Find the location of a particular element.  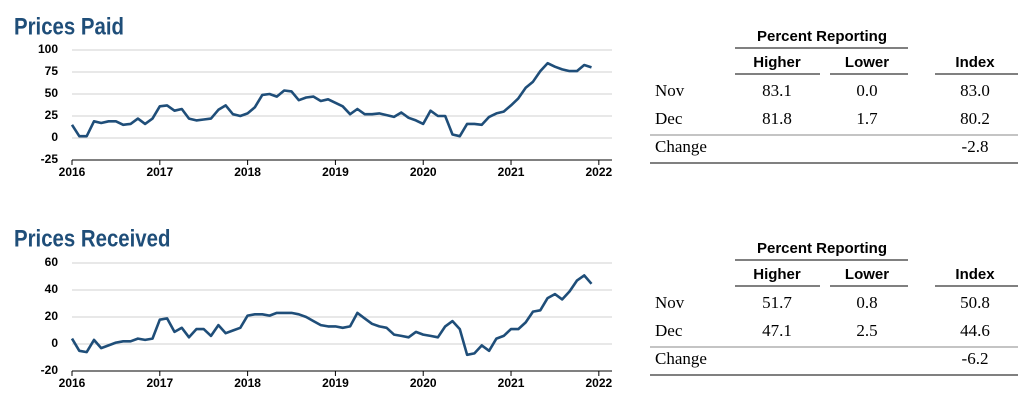

y-tick-label: 40 is located at coordinates (52, 289).